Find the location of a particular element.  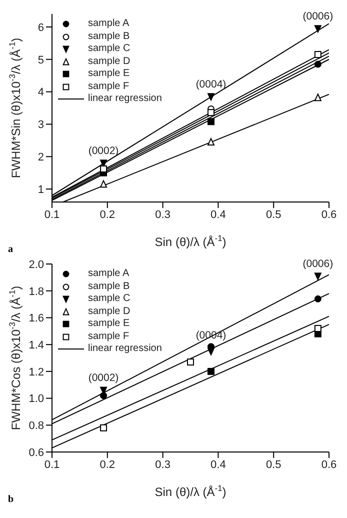

y-tick-label: 1.0 is located at coordinates (36, 399).